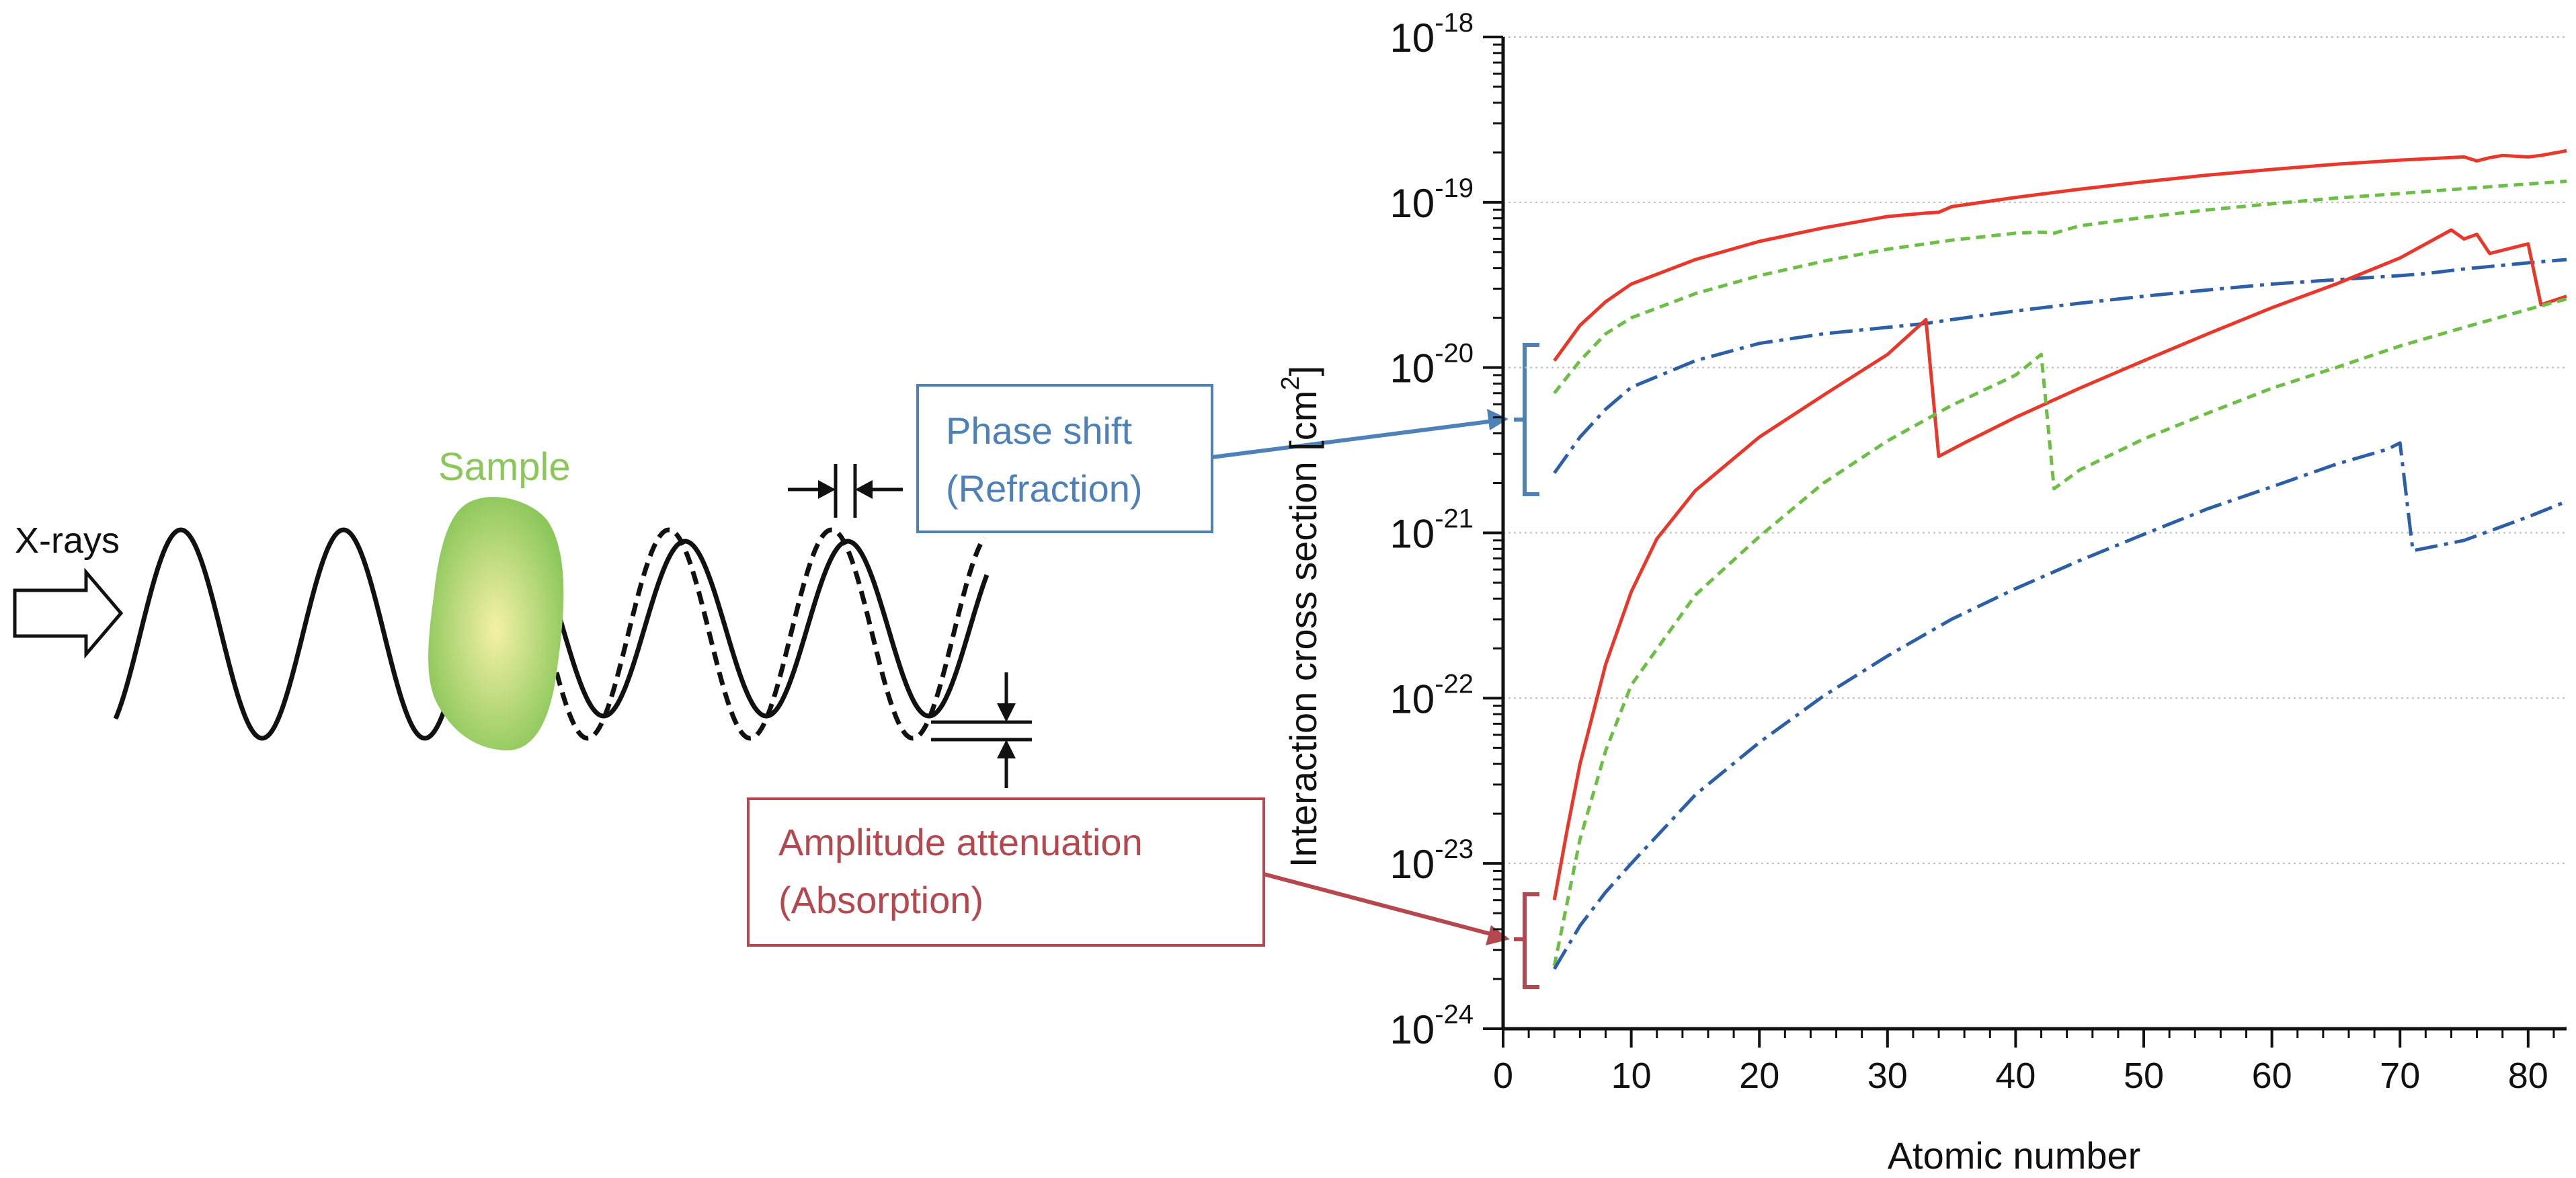 The height and width of the screenshot is (1178, 2576). What do you see at coordinates (1503, 1076) in the screenshot?
I see `x-tick-label: 0` at bounding box center [1503, 1076].